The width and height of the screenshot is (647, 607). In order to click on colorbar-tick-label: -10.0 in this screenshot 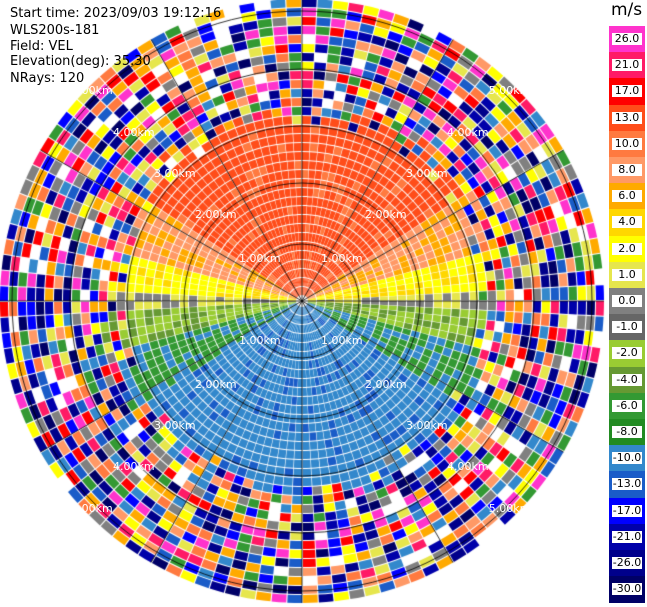, I will do `click(627, 458)`.